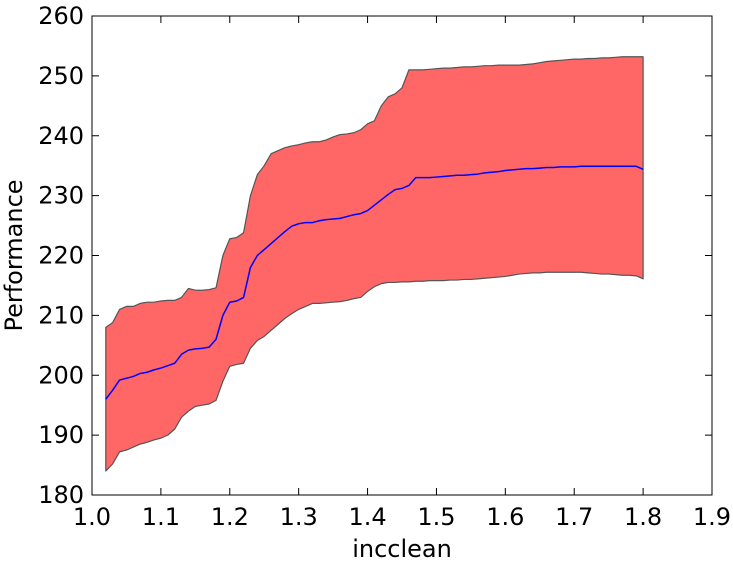  Describe the element at coordinates (574, 517) in the screenshot. I see `x-tick-label: 1.7` at that location.